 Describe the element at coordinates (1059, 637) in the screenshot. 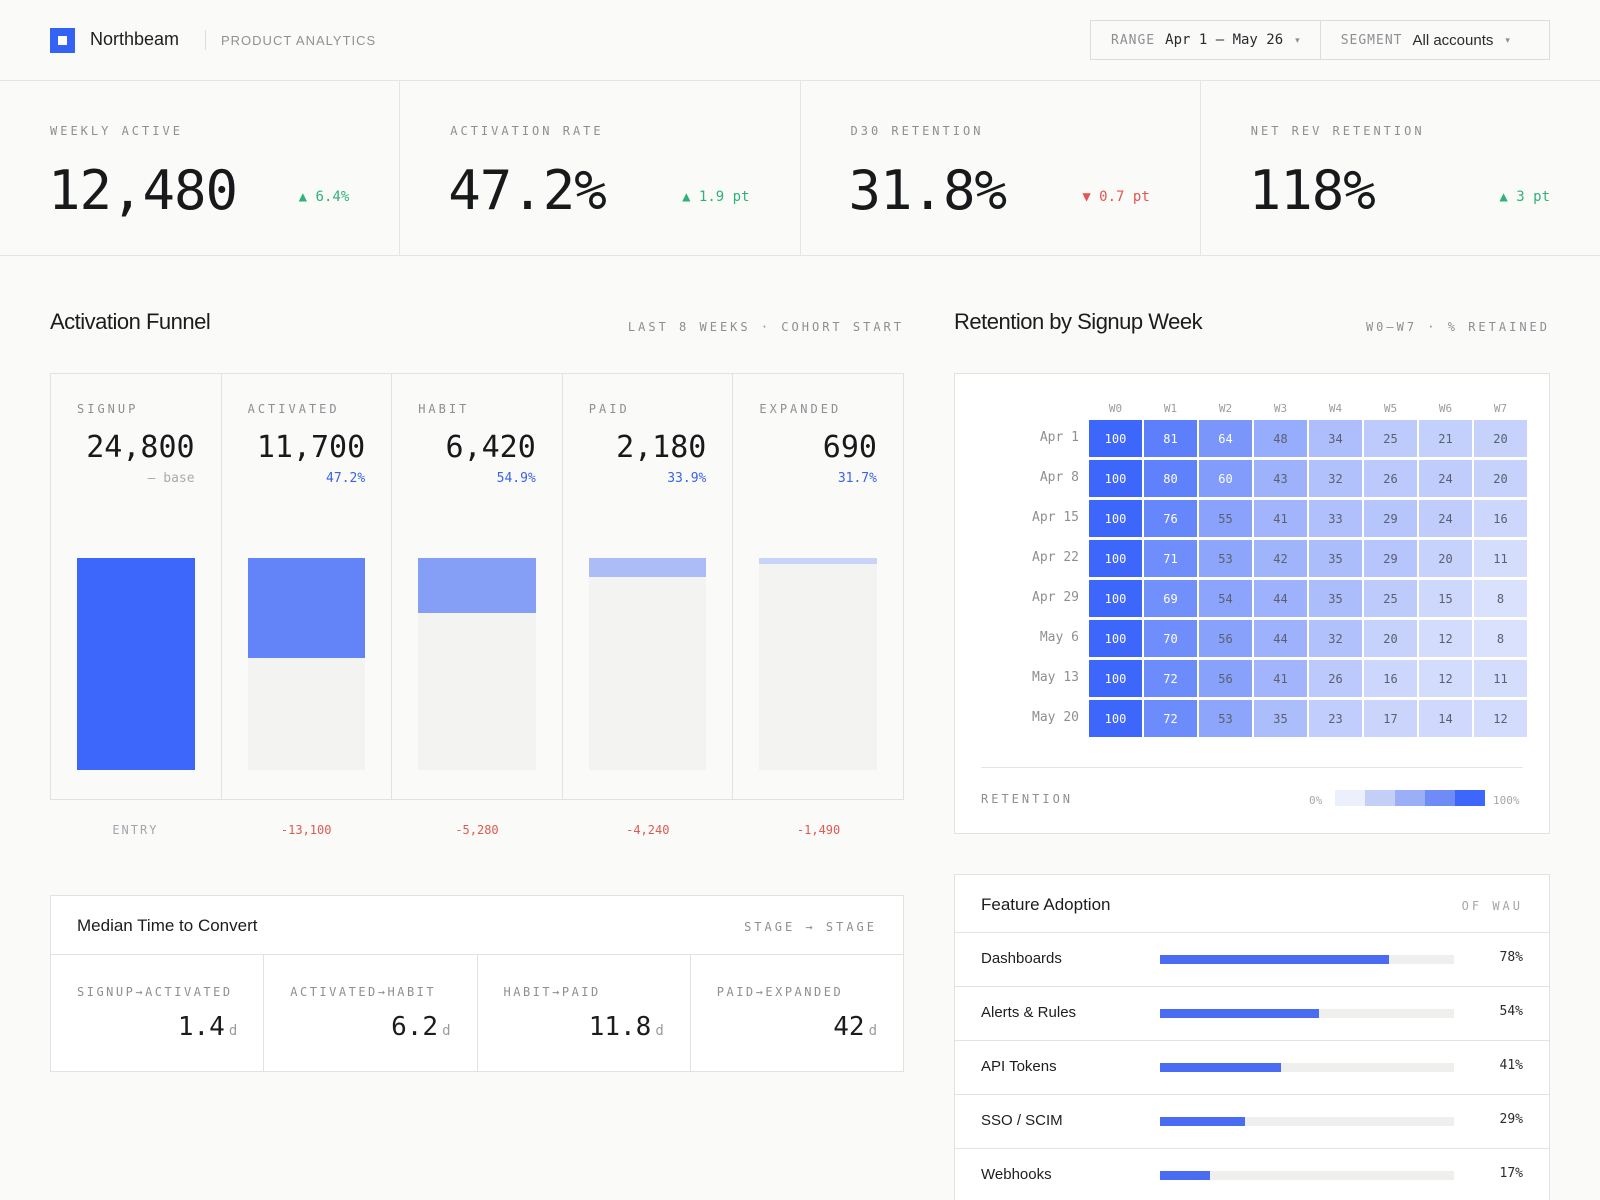

I see `cohort-label: May 6` at that location.